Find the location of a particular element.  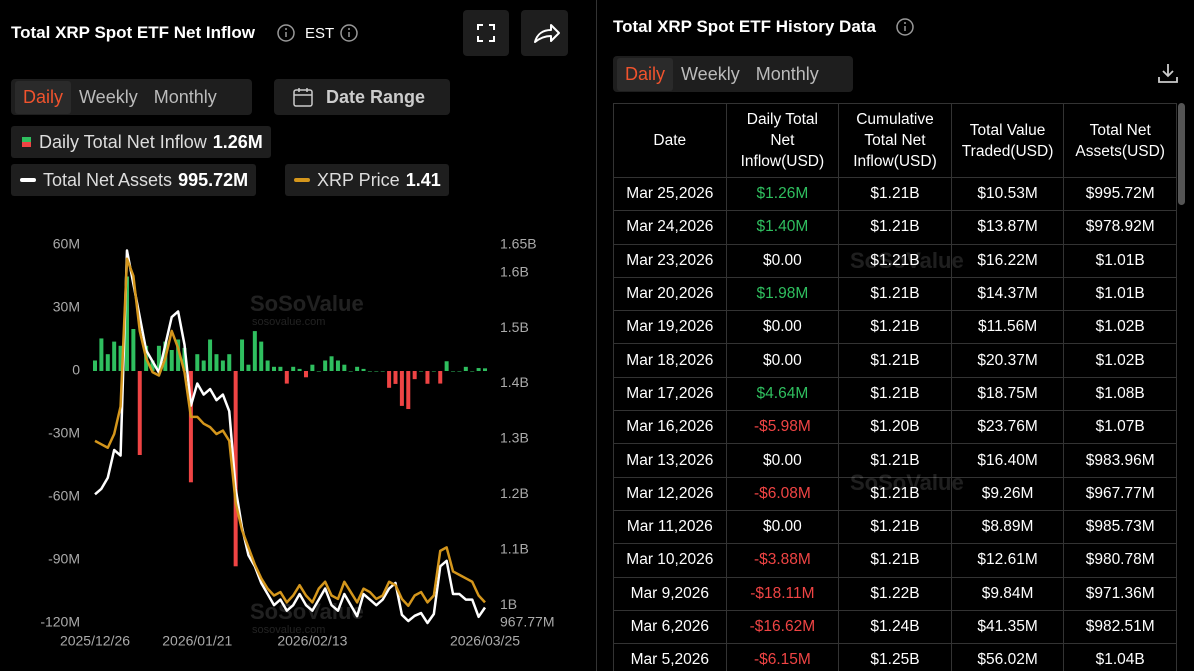

table-cell: Mar 17,2026 is located at coordinates (670, 394).